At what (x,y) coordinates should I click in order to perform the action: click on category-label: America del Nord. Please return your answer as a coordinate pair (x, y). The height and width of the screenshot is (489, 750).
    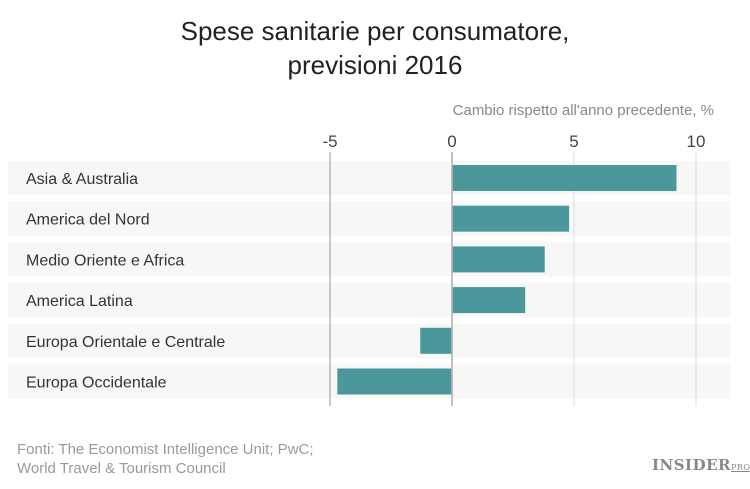
    Looking at the image, I should click on (88, 220).